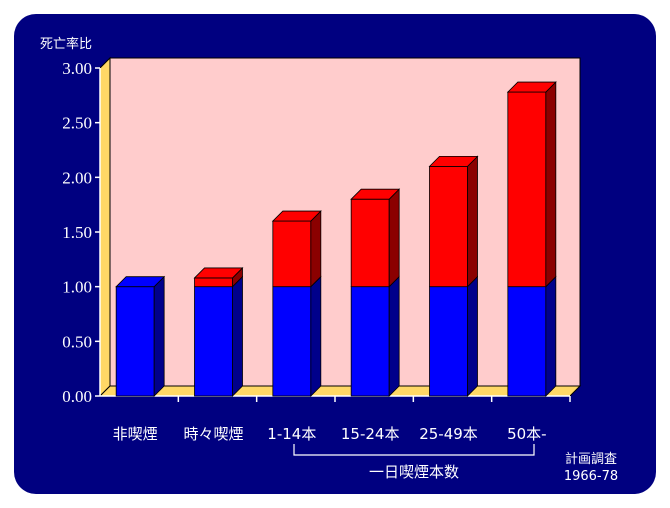 Image resolution: width=670 pixels, height=508 pixels. What do you see at coordinates (370, 243) in the screenshot?
I see `bar-excess-3-front` at bounding box center [370, 243].